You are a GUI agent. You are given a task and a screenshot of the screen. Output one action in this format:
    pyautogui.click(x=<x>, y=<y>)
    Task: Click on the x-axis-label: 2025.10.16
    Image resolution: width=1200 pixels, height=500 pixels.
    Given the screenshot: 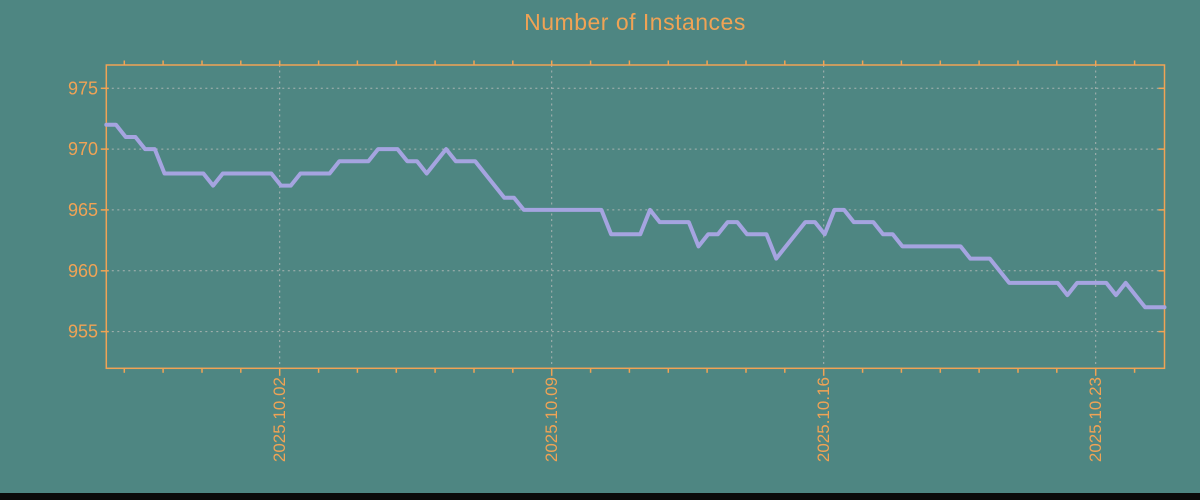 What is the action you would take?
    pyautogui.click(x=823, y=419)
    